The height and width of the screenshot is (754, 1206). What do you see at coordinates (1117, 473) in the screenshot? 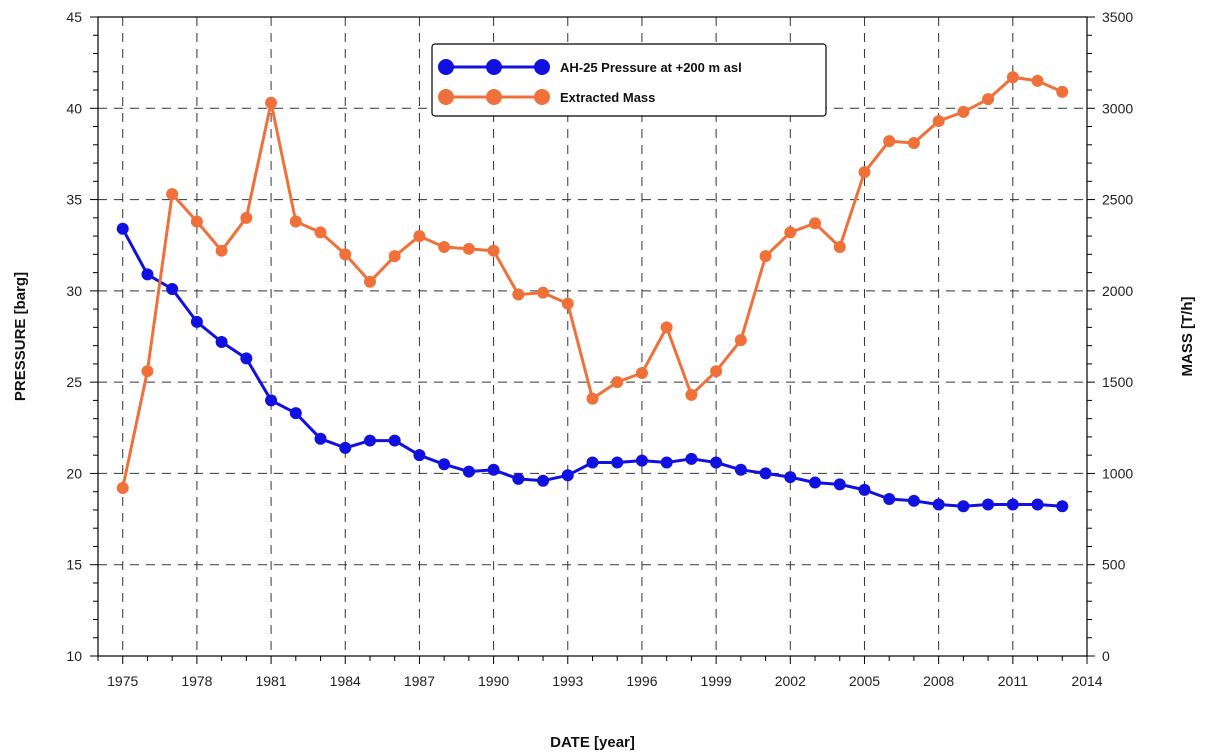
I see `y2-tick-label: 1000` at bounding box center [1117, 473].